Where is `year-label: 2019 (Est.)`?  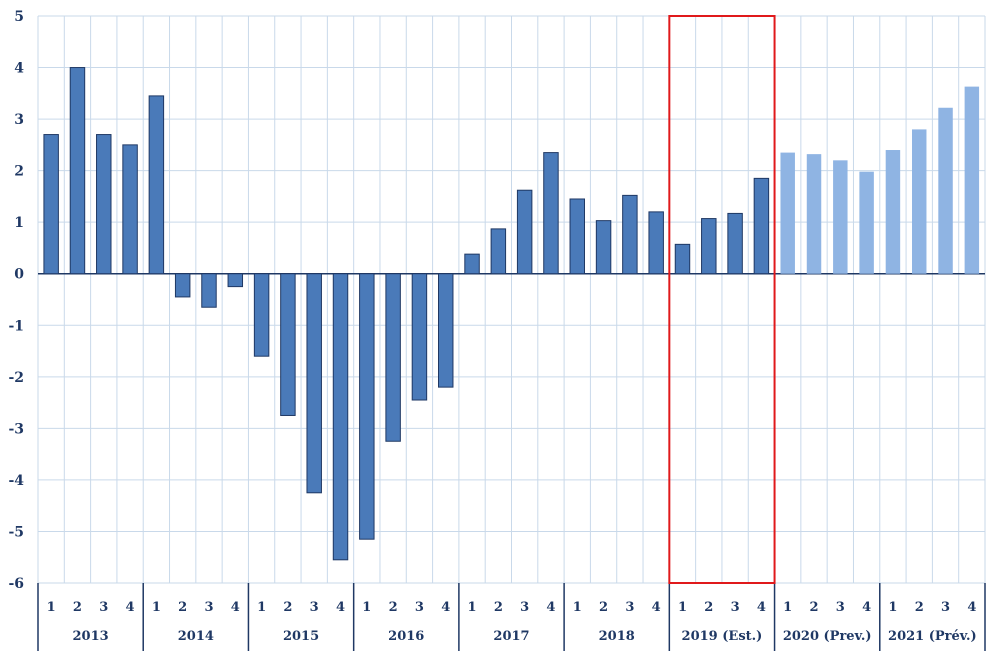
year-label: 2019 (Est.) is located at coordinates (722, 636).